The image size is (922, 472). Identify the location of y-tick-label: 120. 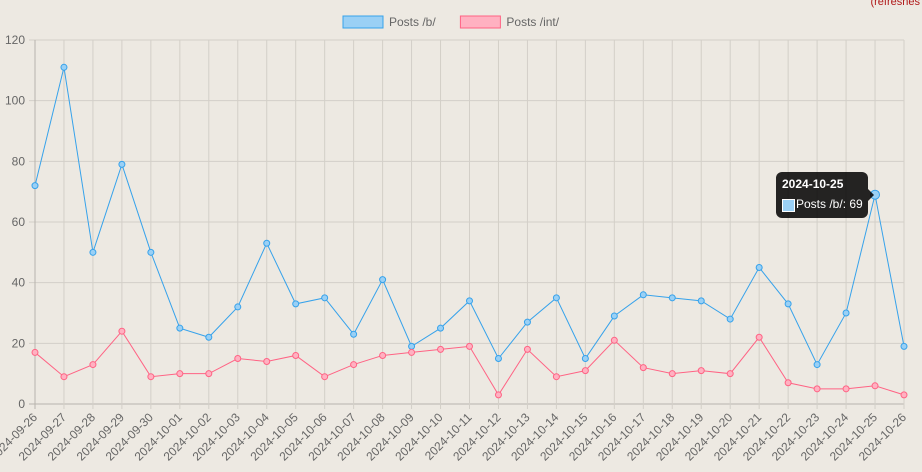
(15, 40).